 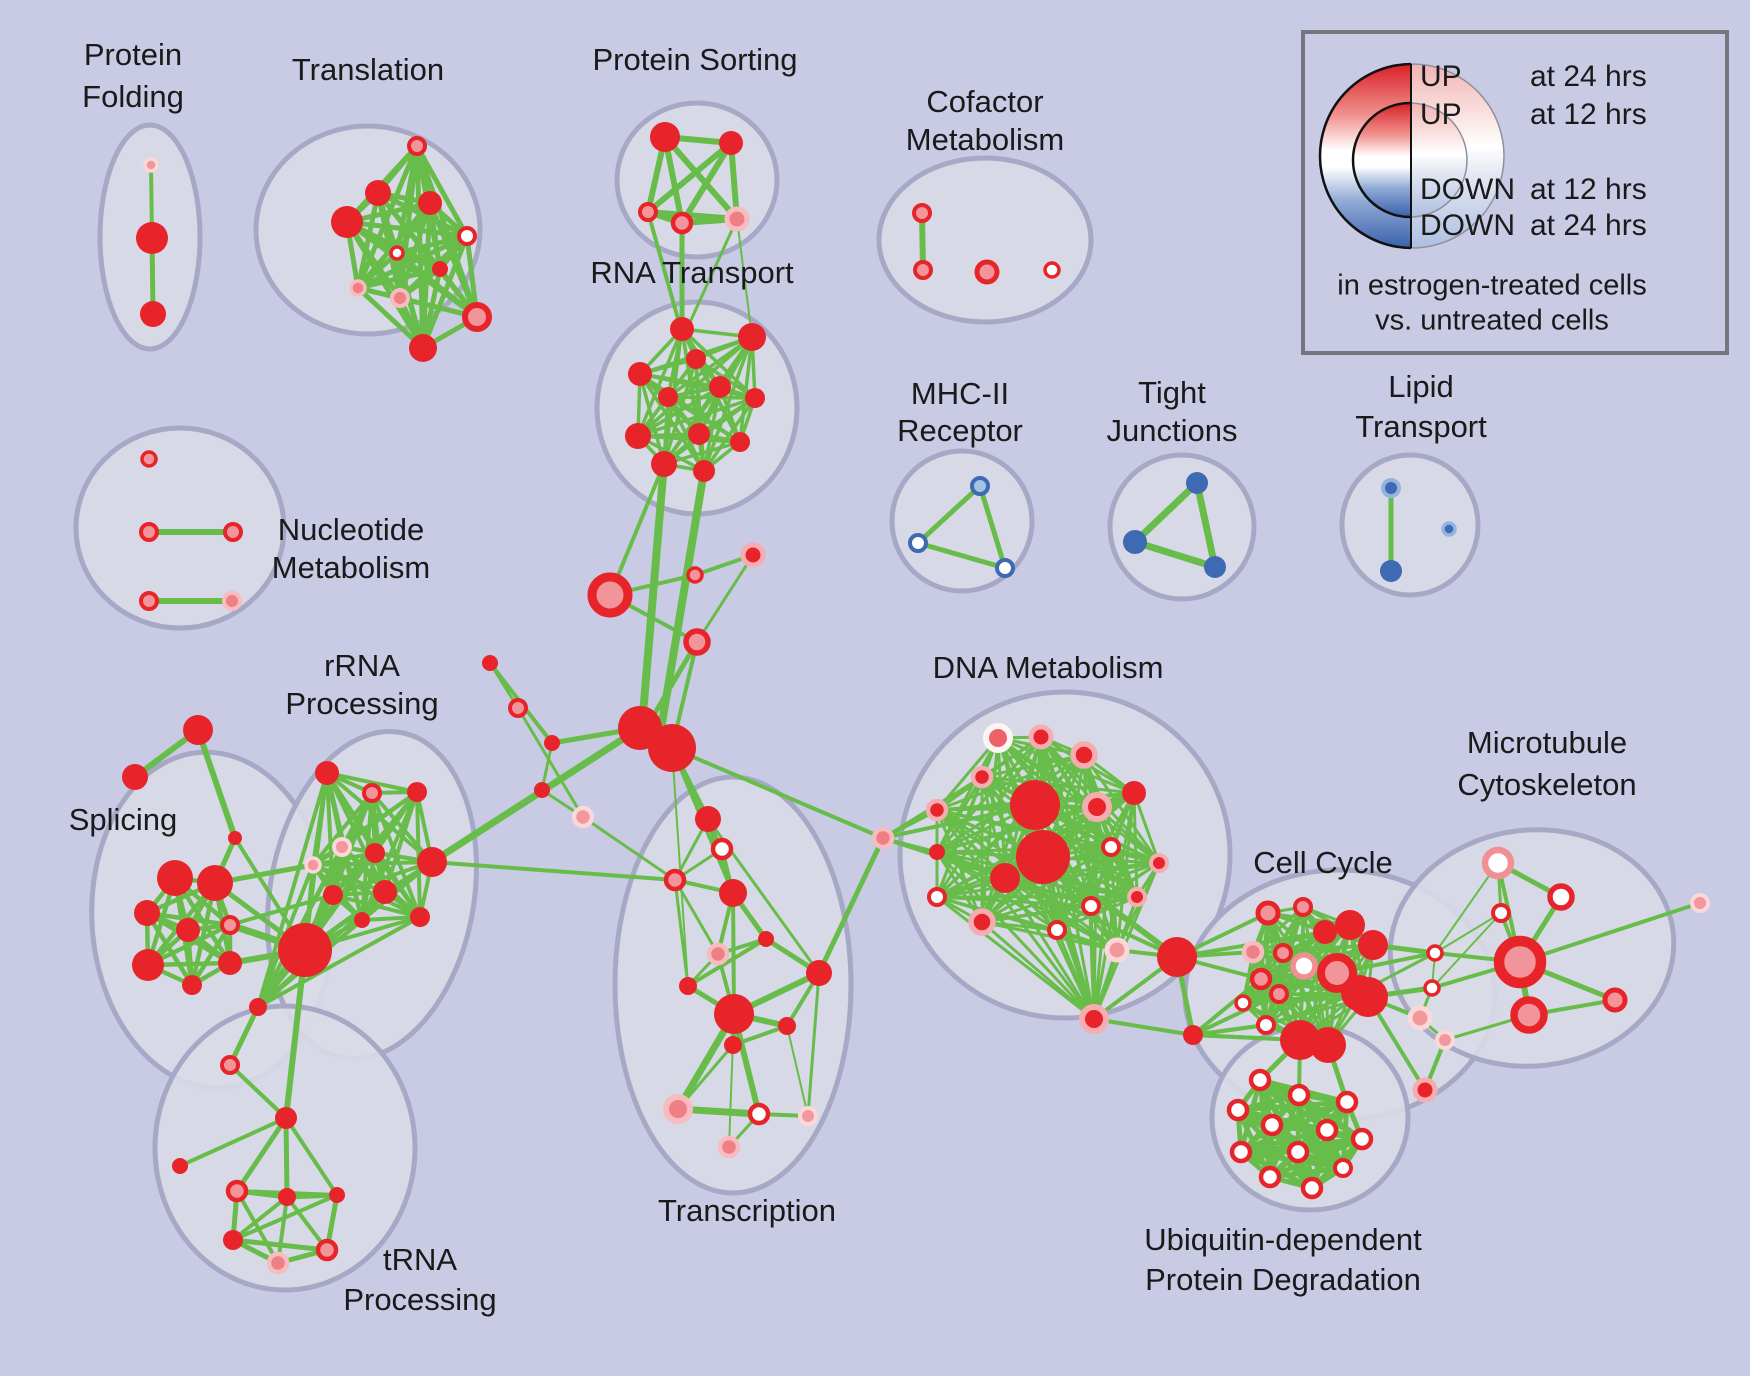 I want to click on label-tight-junctions: Tight, so click(x=1172, y=392).